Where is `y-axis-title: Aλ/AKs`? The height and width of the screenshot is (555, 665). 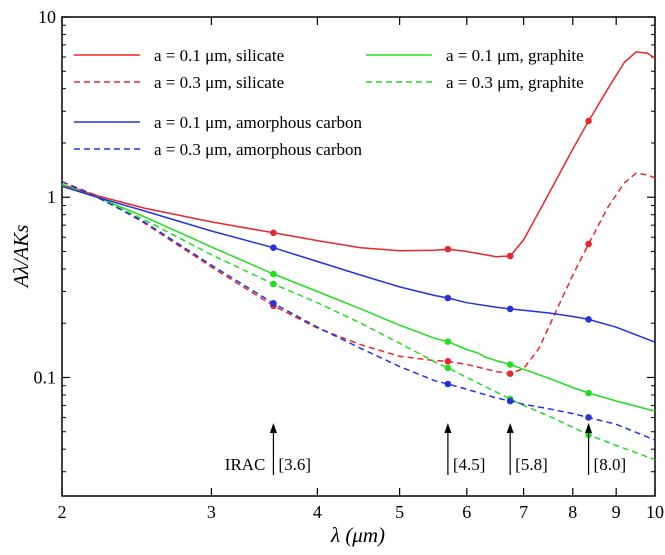
y-axis-title: Aλ/AKs is located at coordinates (21, 257).